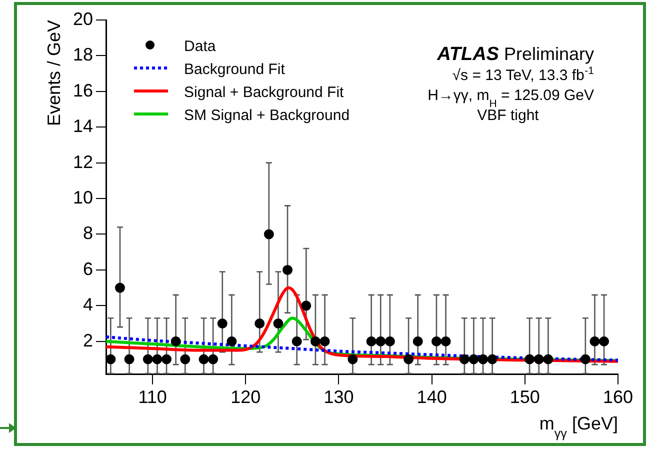  What do you see at coordinates (83, 18) in the screenshot?
I see `y-tick-label: 20` at bounding box center [83, 18].